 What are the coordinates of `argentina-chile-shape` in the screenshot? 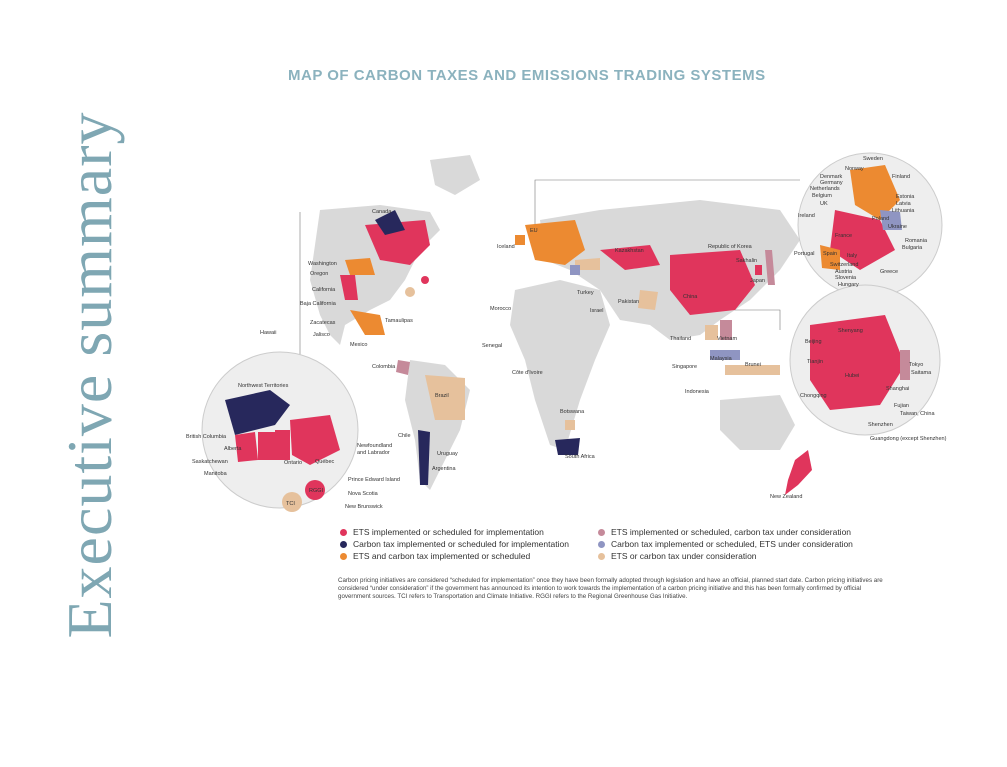 It's located at (424, 457).